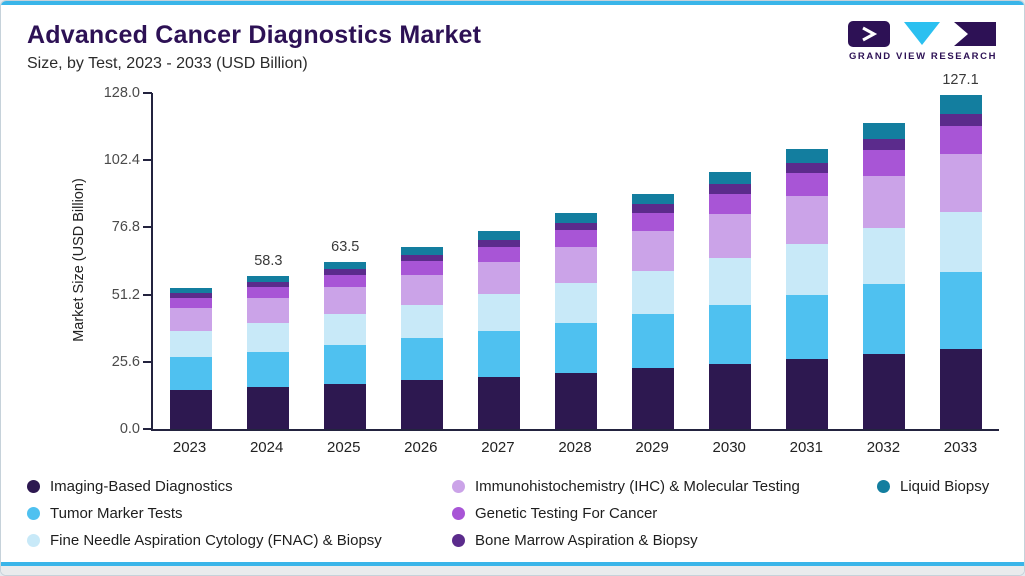  I want to click on legend-item: Genetic Testing For Cancer, so click(664, 513).